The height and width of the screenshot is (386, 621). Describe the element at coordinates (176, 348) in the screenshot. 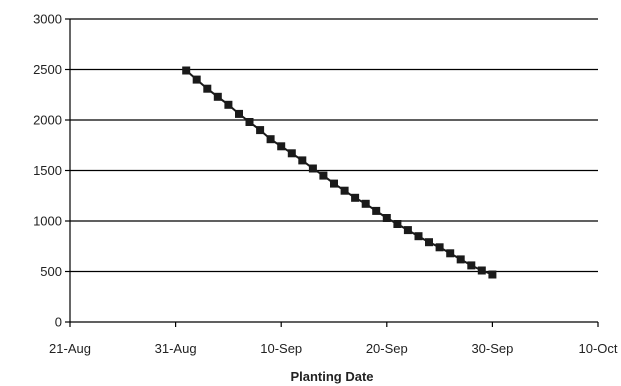

I see `x-tick-label: 31-Aug` at that location.